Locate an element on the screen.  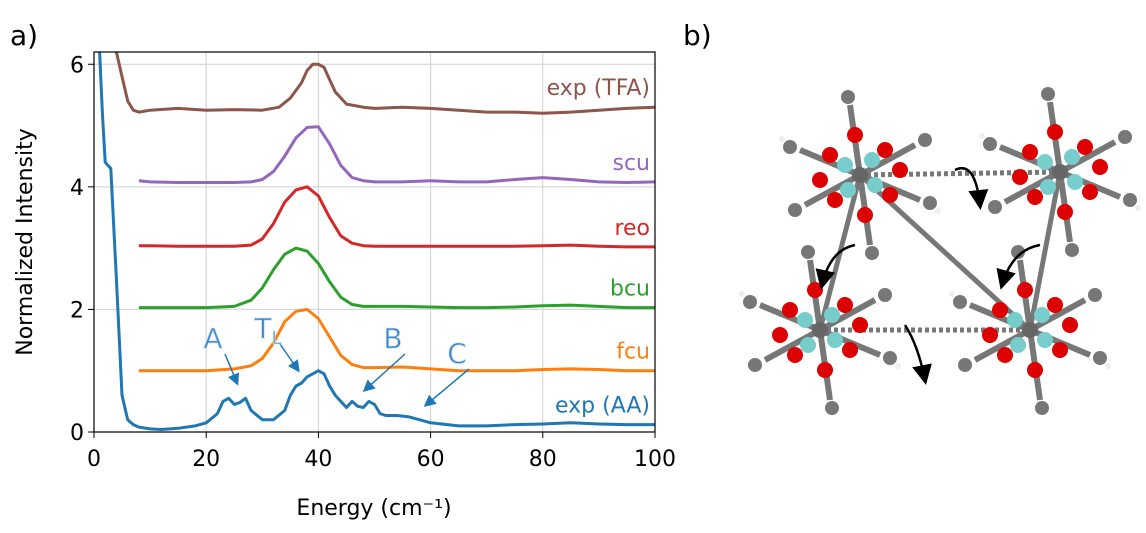
x-tick-label: 80 is located at coordinates (543, 459).